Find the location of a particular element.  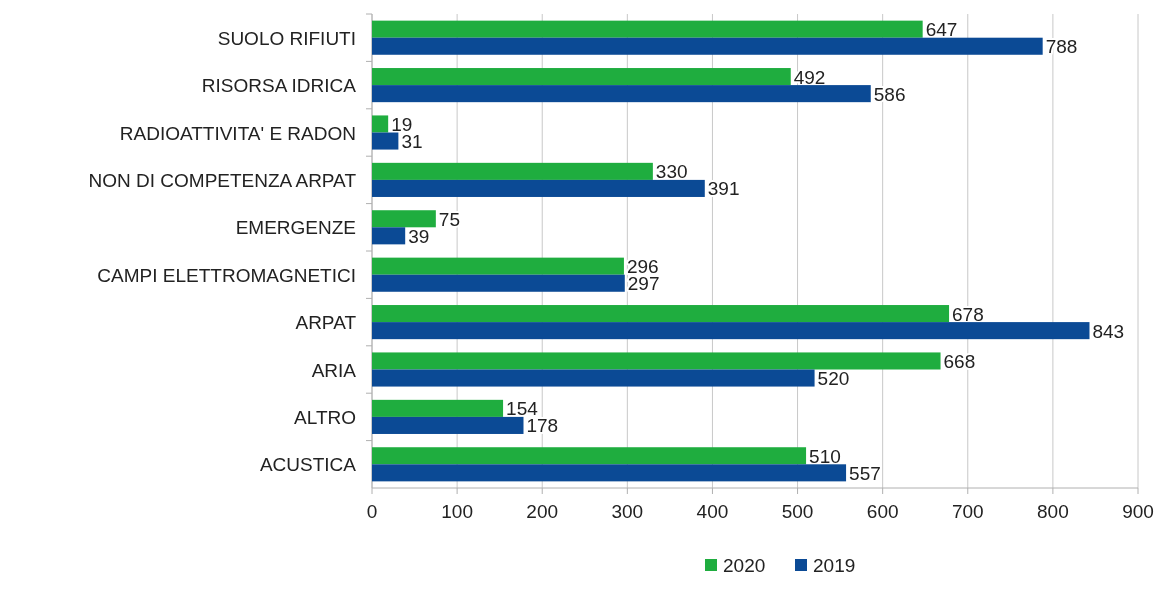

x-tick-label: 400 is located at coordinates (712, 511).